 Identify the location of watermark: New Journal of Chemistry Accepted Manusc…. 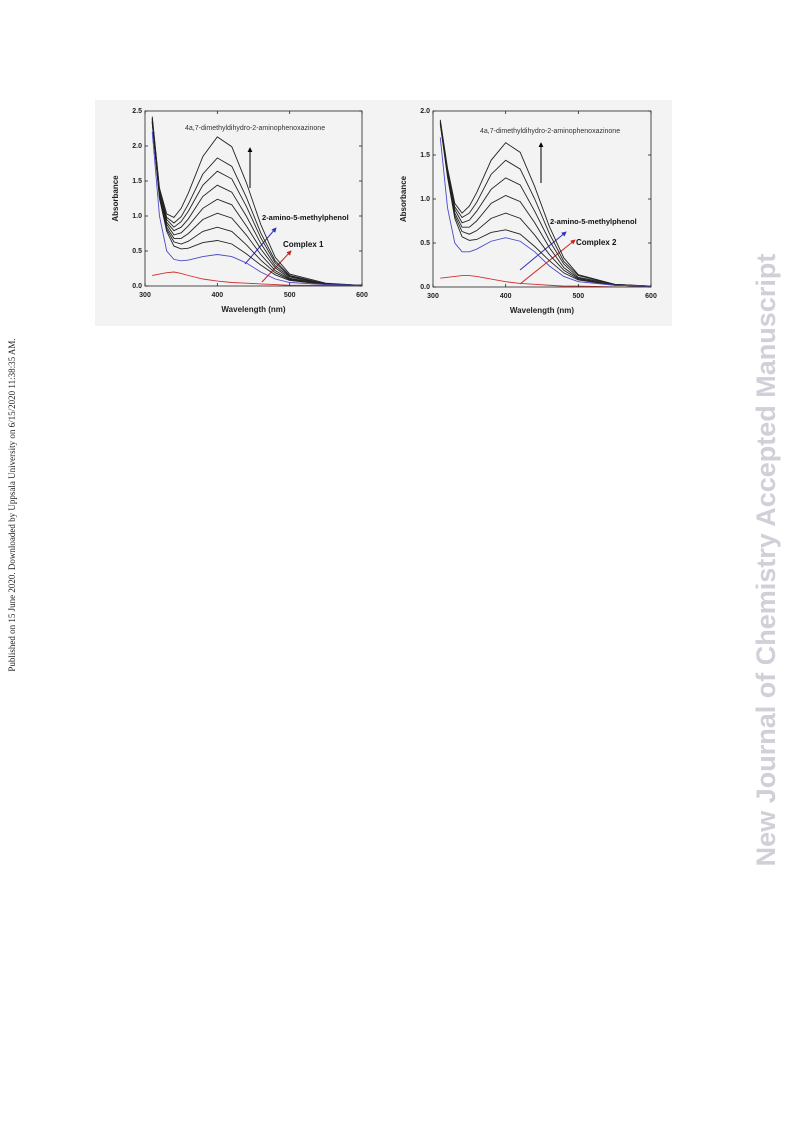
(766, 560).